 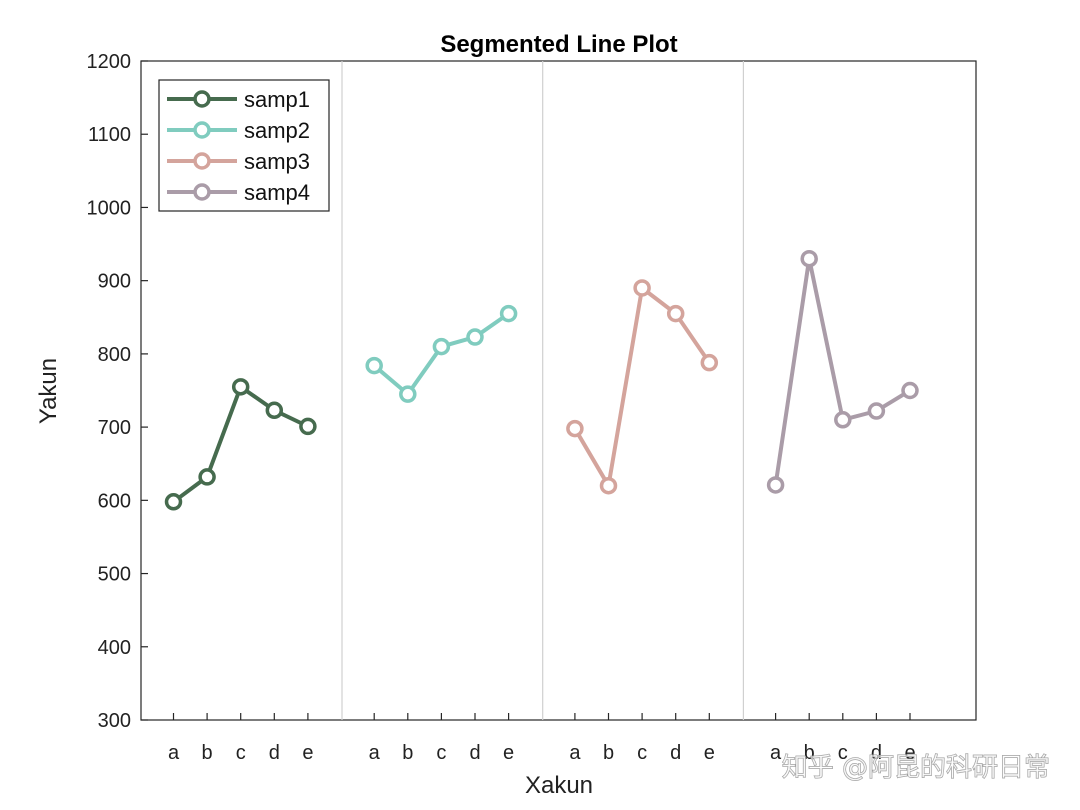 What do you see at coordinates (114, 648) in the screenshot?
I see `y-tick-label: 400` at bounding box center [114, 648].